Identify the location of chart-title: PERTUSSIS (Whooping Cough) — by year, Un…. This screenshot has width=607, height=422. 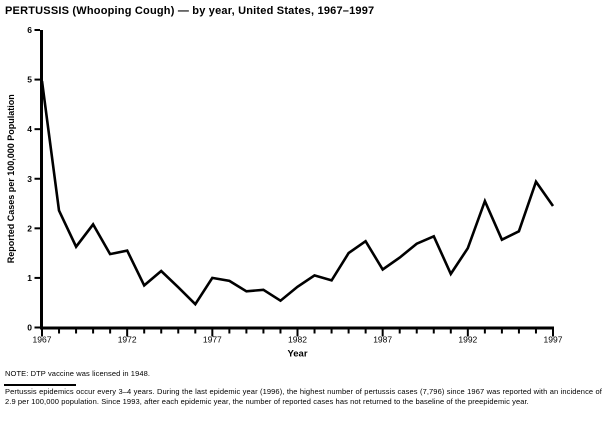
(190, 11).